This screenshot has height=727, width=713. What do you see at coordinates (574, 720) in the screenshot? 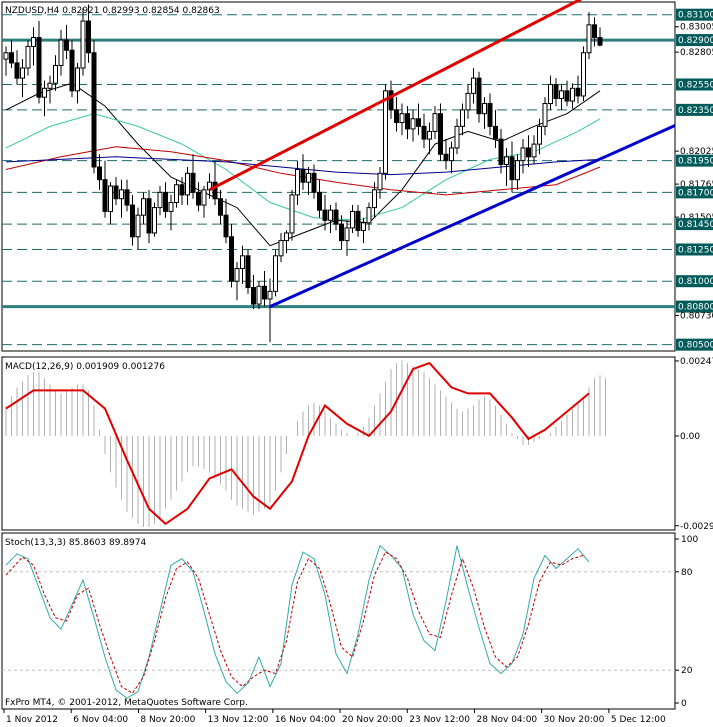
I see `time-tick-label: 30 Nov 20:00` at bounding box center [574, 720].